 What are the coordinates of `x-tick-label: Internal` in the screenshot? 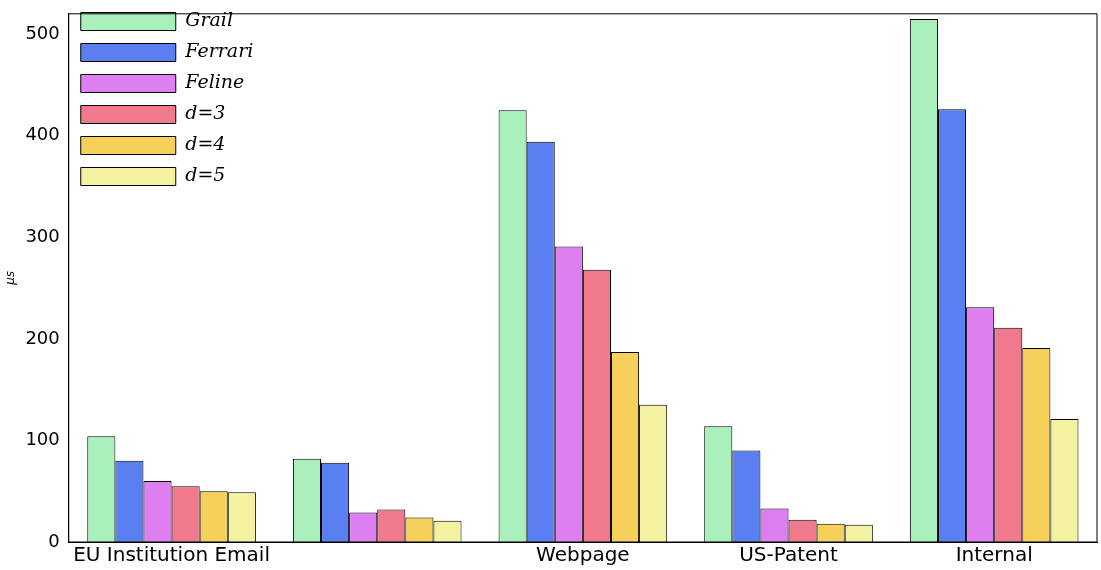 It's located at (994, 554).